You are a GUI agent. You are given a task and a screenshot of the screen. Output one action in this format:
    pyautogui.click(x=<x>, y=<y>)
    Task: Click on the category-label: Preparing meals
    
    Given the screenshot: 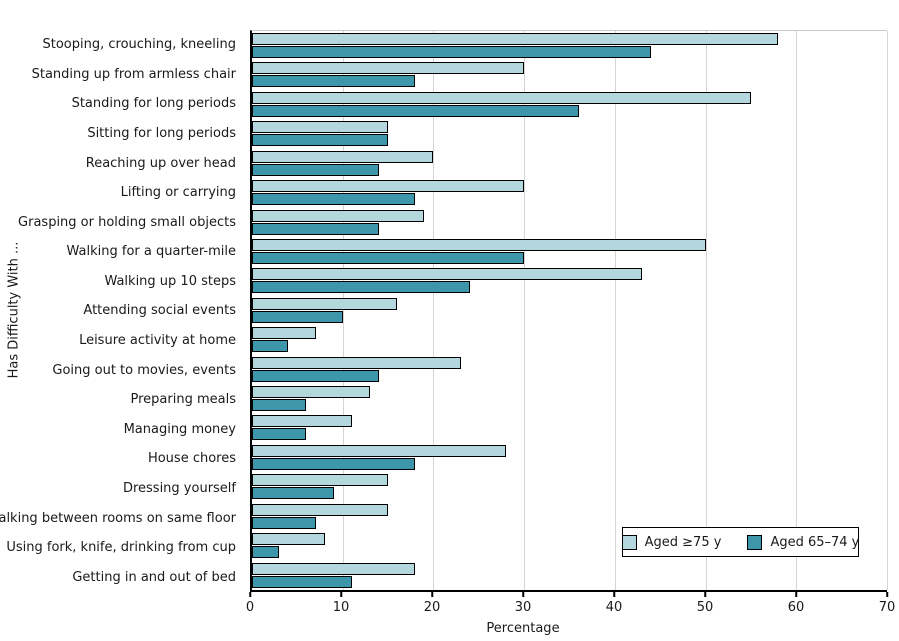 What is the action you would take?
    pyautogui.click(x=183, y=400)
    